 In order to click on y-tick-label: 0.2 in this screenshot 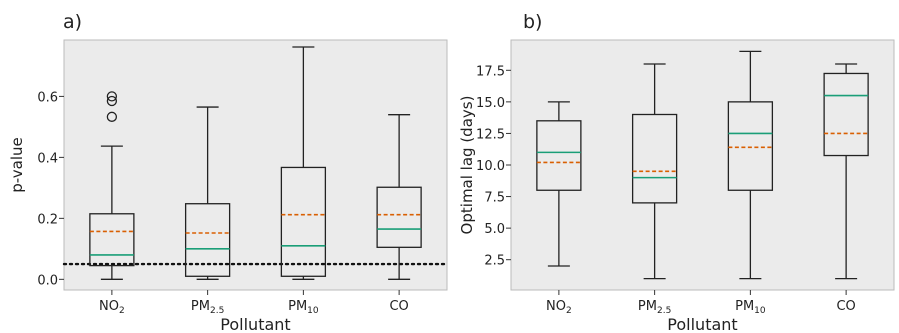, I will do `click(47, 219)`.